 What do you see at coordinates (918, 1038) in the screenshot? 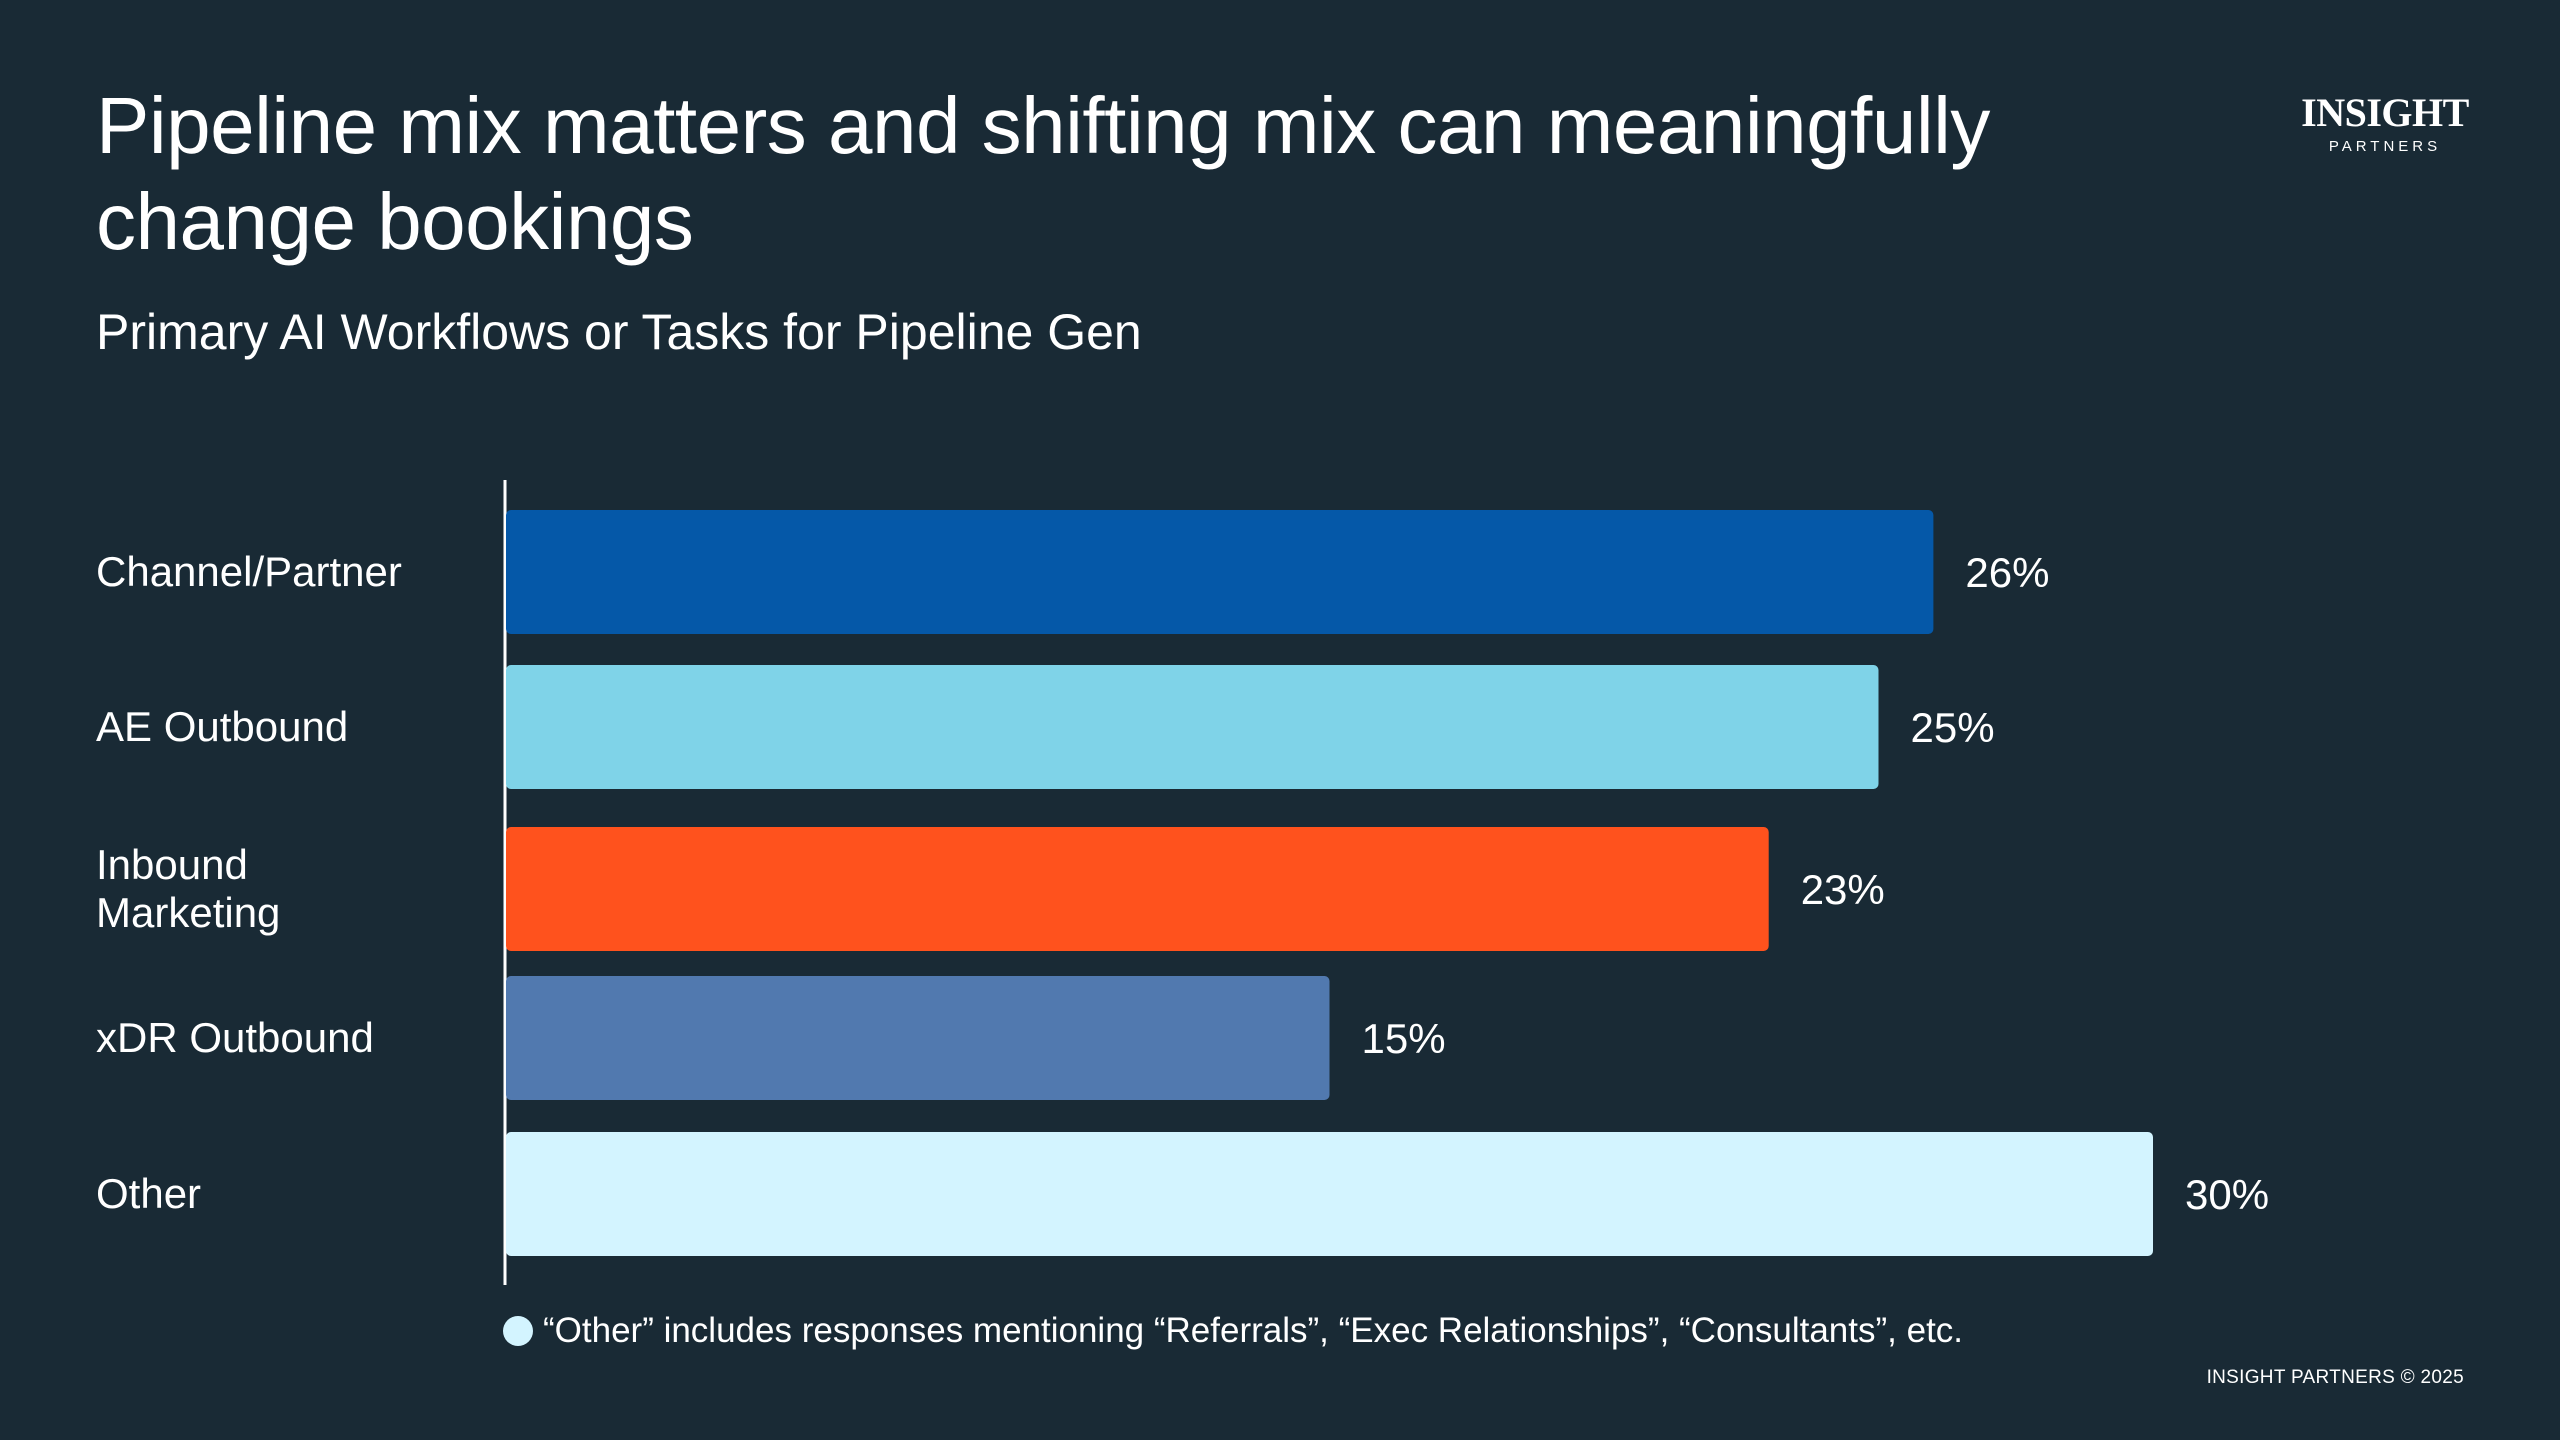
I see `bar-xdr-outbound` at bounding box center [918, 1038].